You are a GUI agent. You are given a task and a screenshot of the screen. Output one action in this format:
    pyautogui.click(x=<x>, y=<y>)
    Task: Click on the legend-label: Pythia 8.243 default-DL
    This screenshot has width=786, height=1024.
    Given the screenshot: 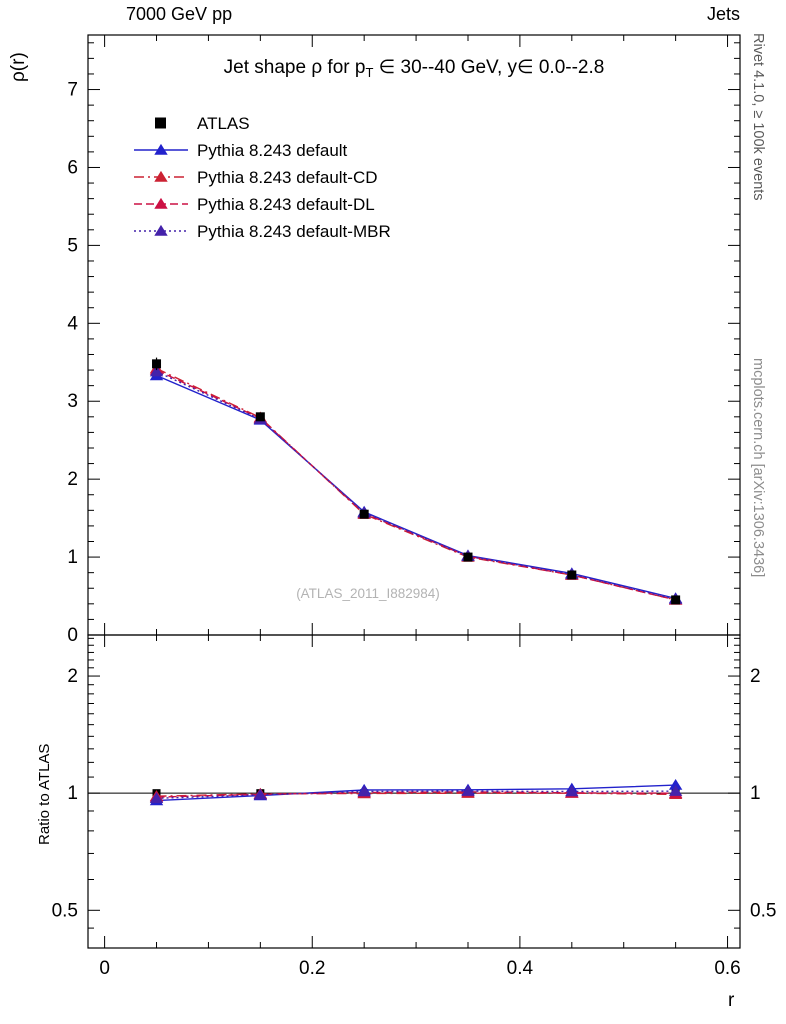 What is the action you would take?
    pyautogui.click(x=286, y=204)
    